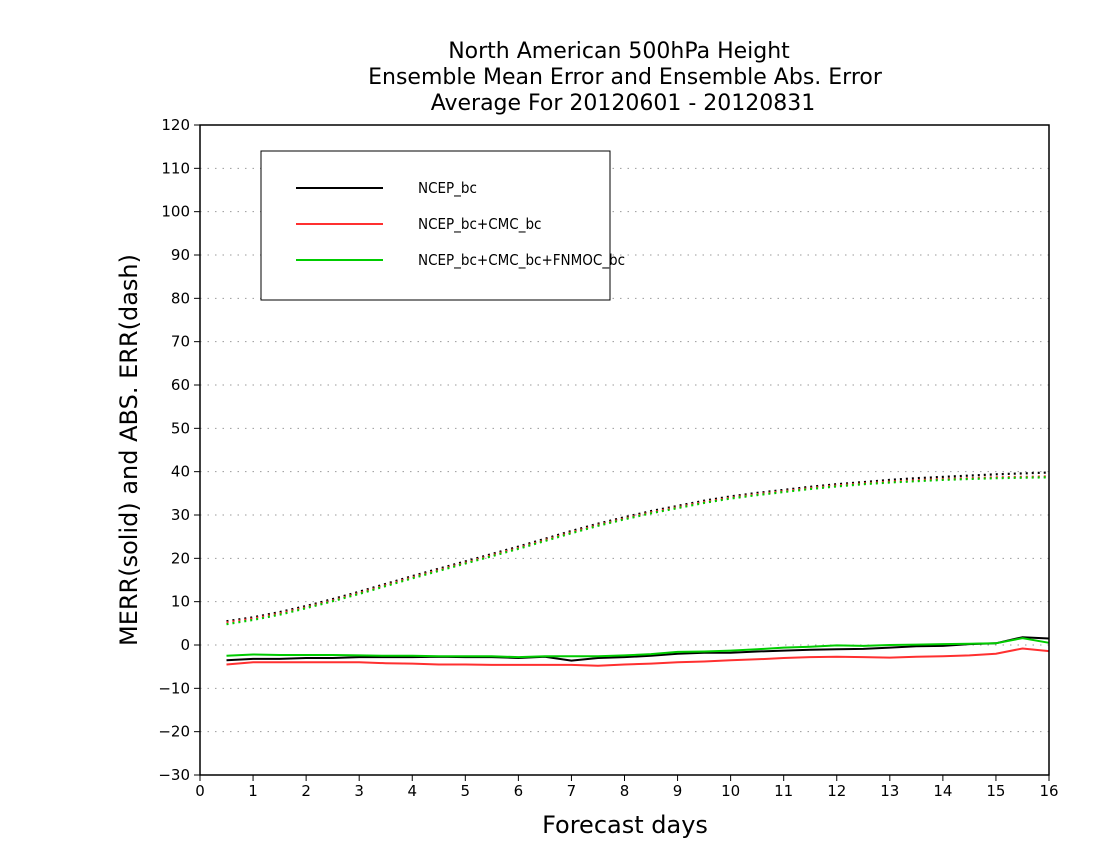 The height and width of the screenshot is (850, 1100). I want to click on x-tick-label: 10, so click(730, 791).